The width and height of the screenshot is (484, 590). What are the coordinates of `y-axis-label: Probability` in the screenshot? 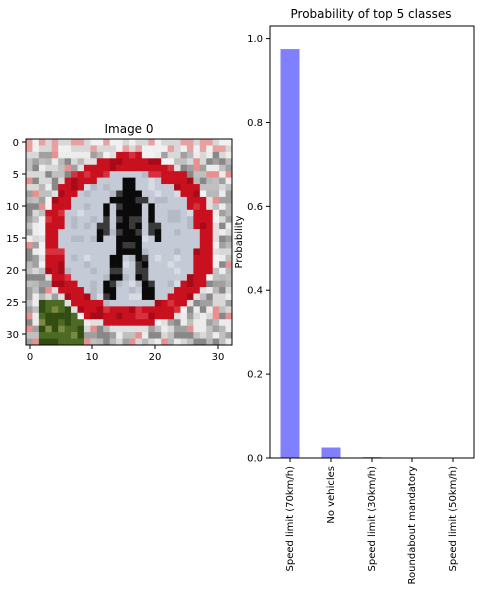 It's located at (239, 241).